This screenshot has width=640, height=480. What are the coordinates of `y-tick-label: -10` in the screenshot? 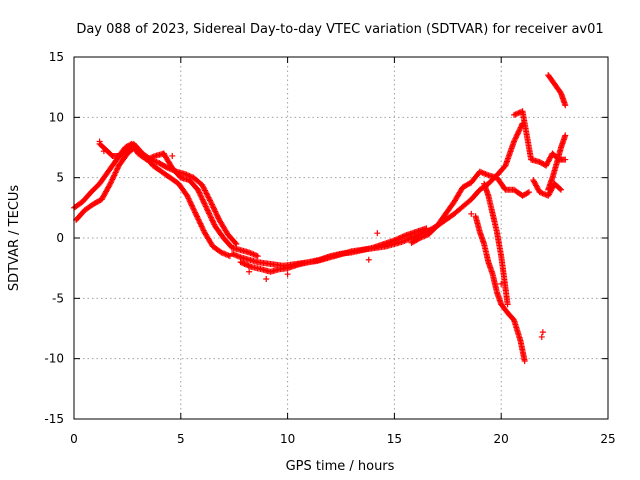 It's located at (54, 359).